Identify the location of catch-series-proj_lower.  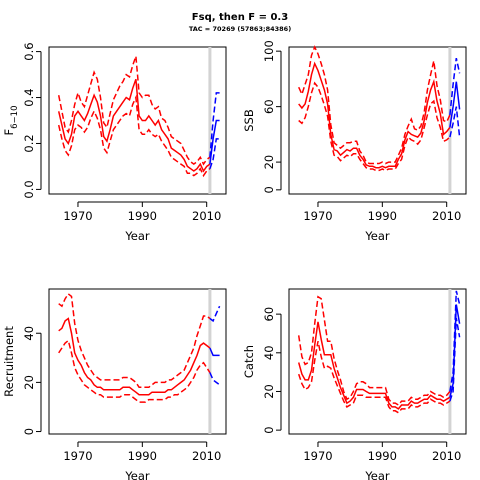
(455, 359).